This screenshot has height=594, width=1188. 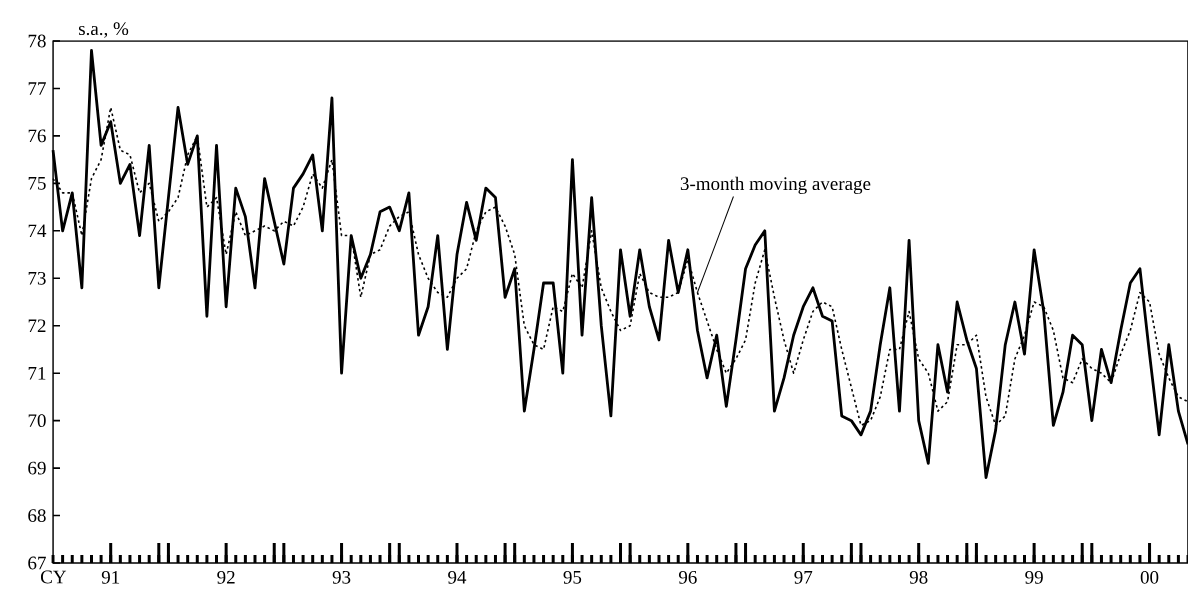 I want to click on x-tick-label: 96, so click(x=687, y=577).